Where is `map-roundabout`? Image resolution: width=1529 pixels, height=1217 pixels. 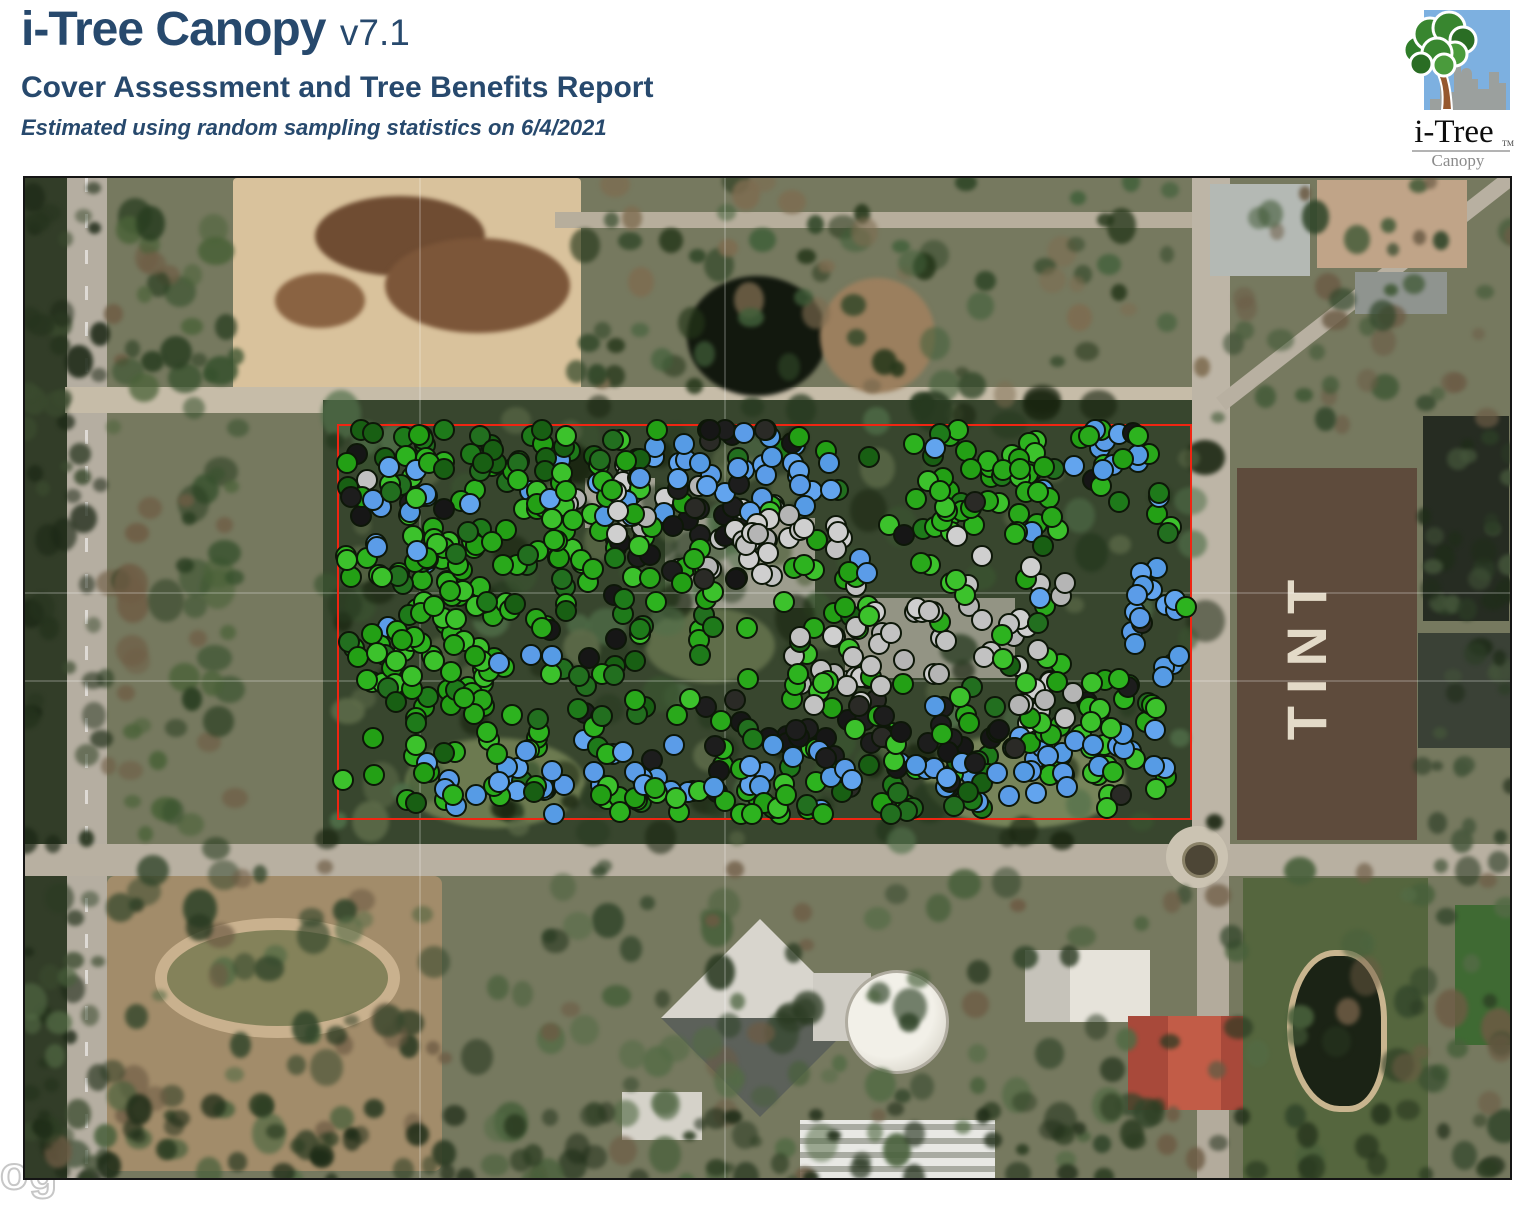 map-roundabout is located at coordinates (1197, 857).